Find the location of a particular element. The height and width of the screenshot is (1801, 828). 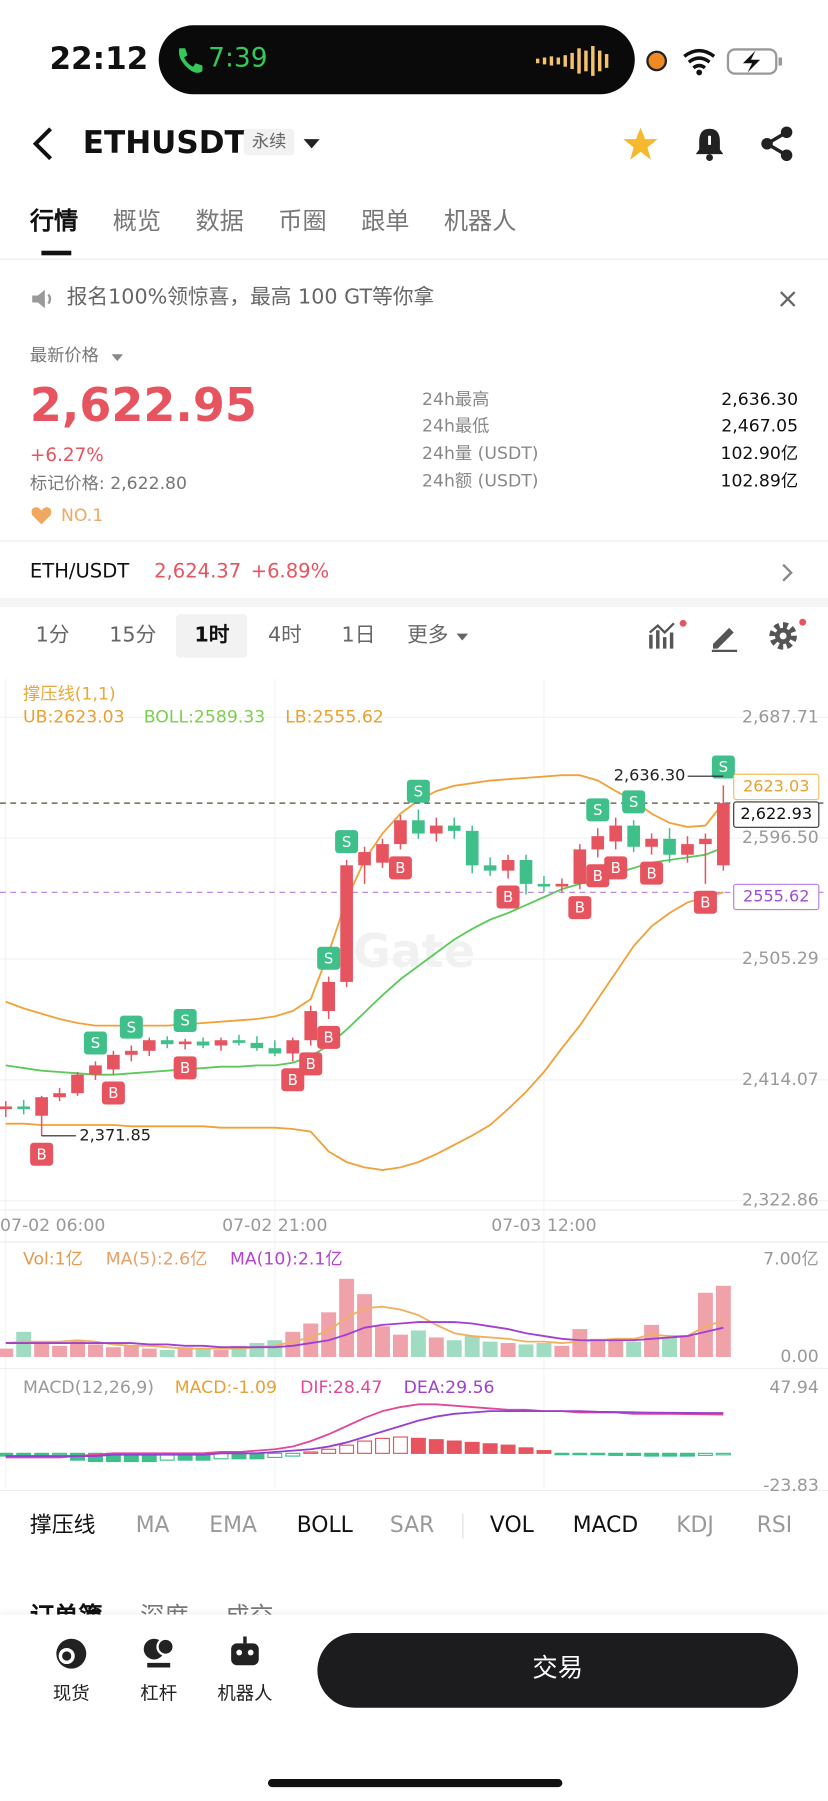

indicator-tab: BOLL is located at coordinates (324, 1525).